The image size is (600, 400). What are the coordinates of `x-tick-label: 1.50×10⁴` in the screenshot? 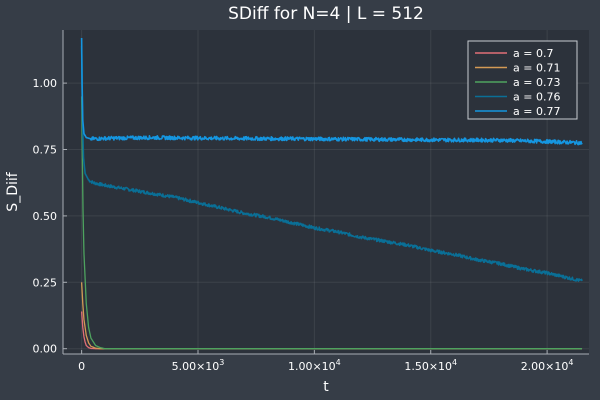 It's located at (430, 365).